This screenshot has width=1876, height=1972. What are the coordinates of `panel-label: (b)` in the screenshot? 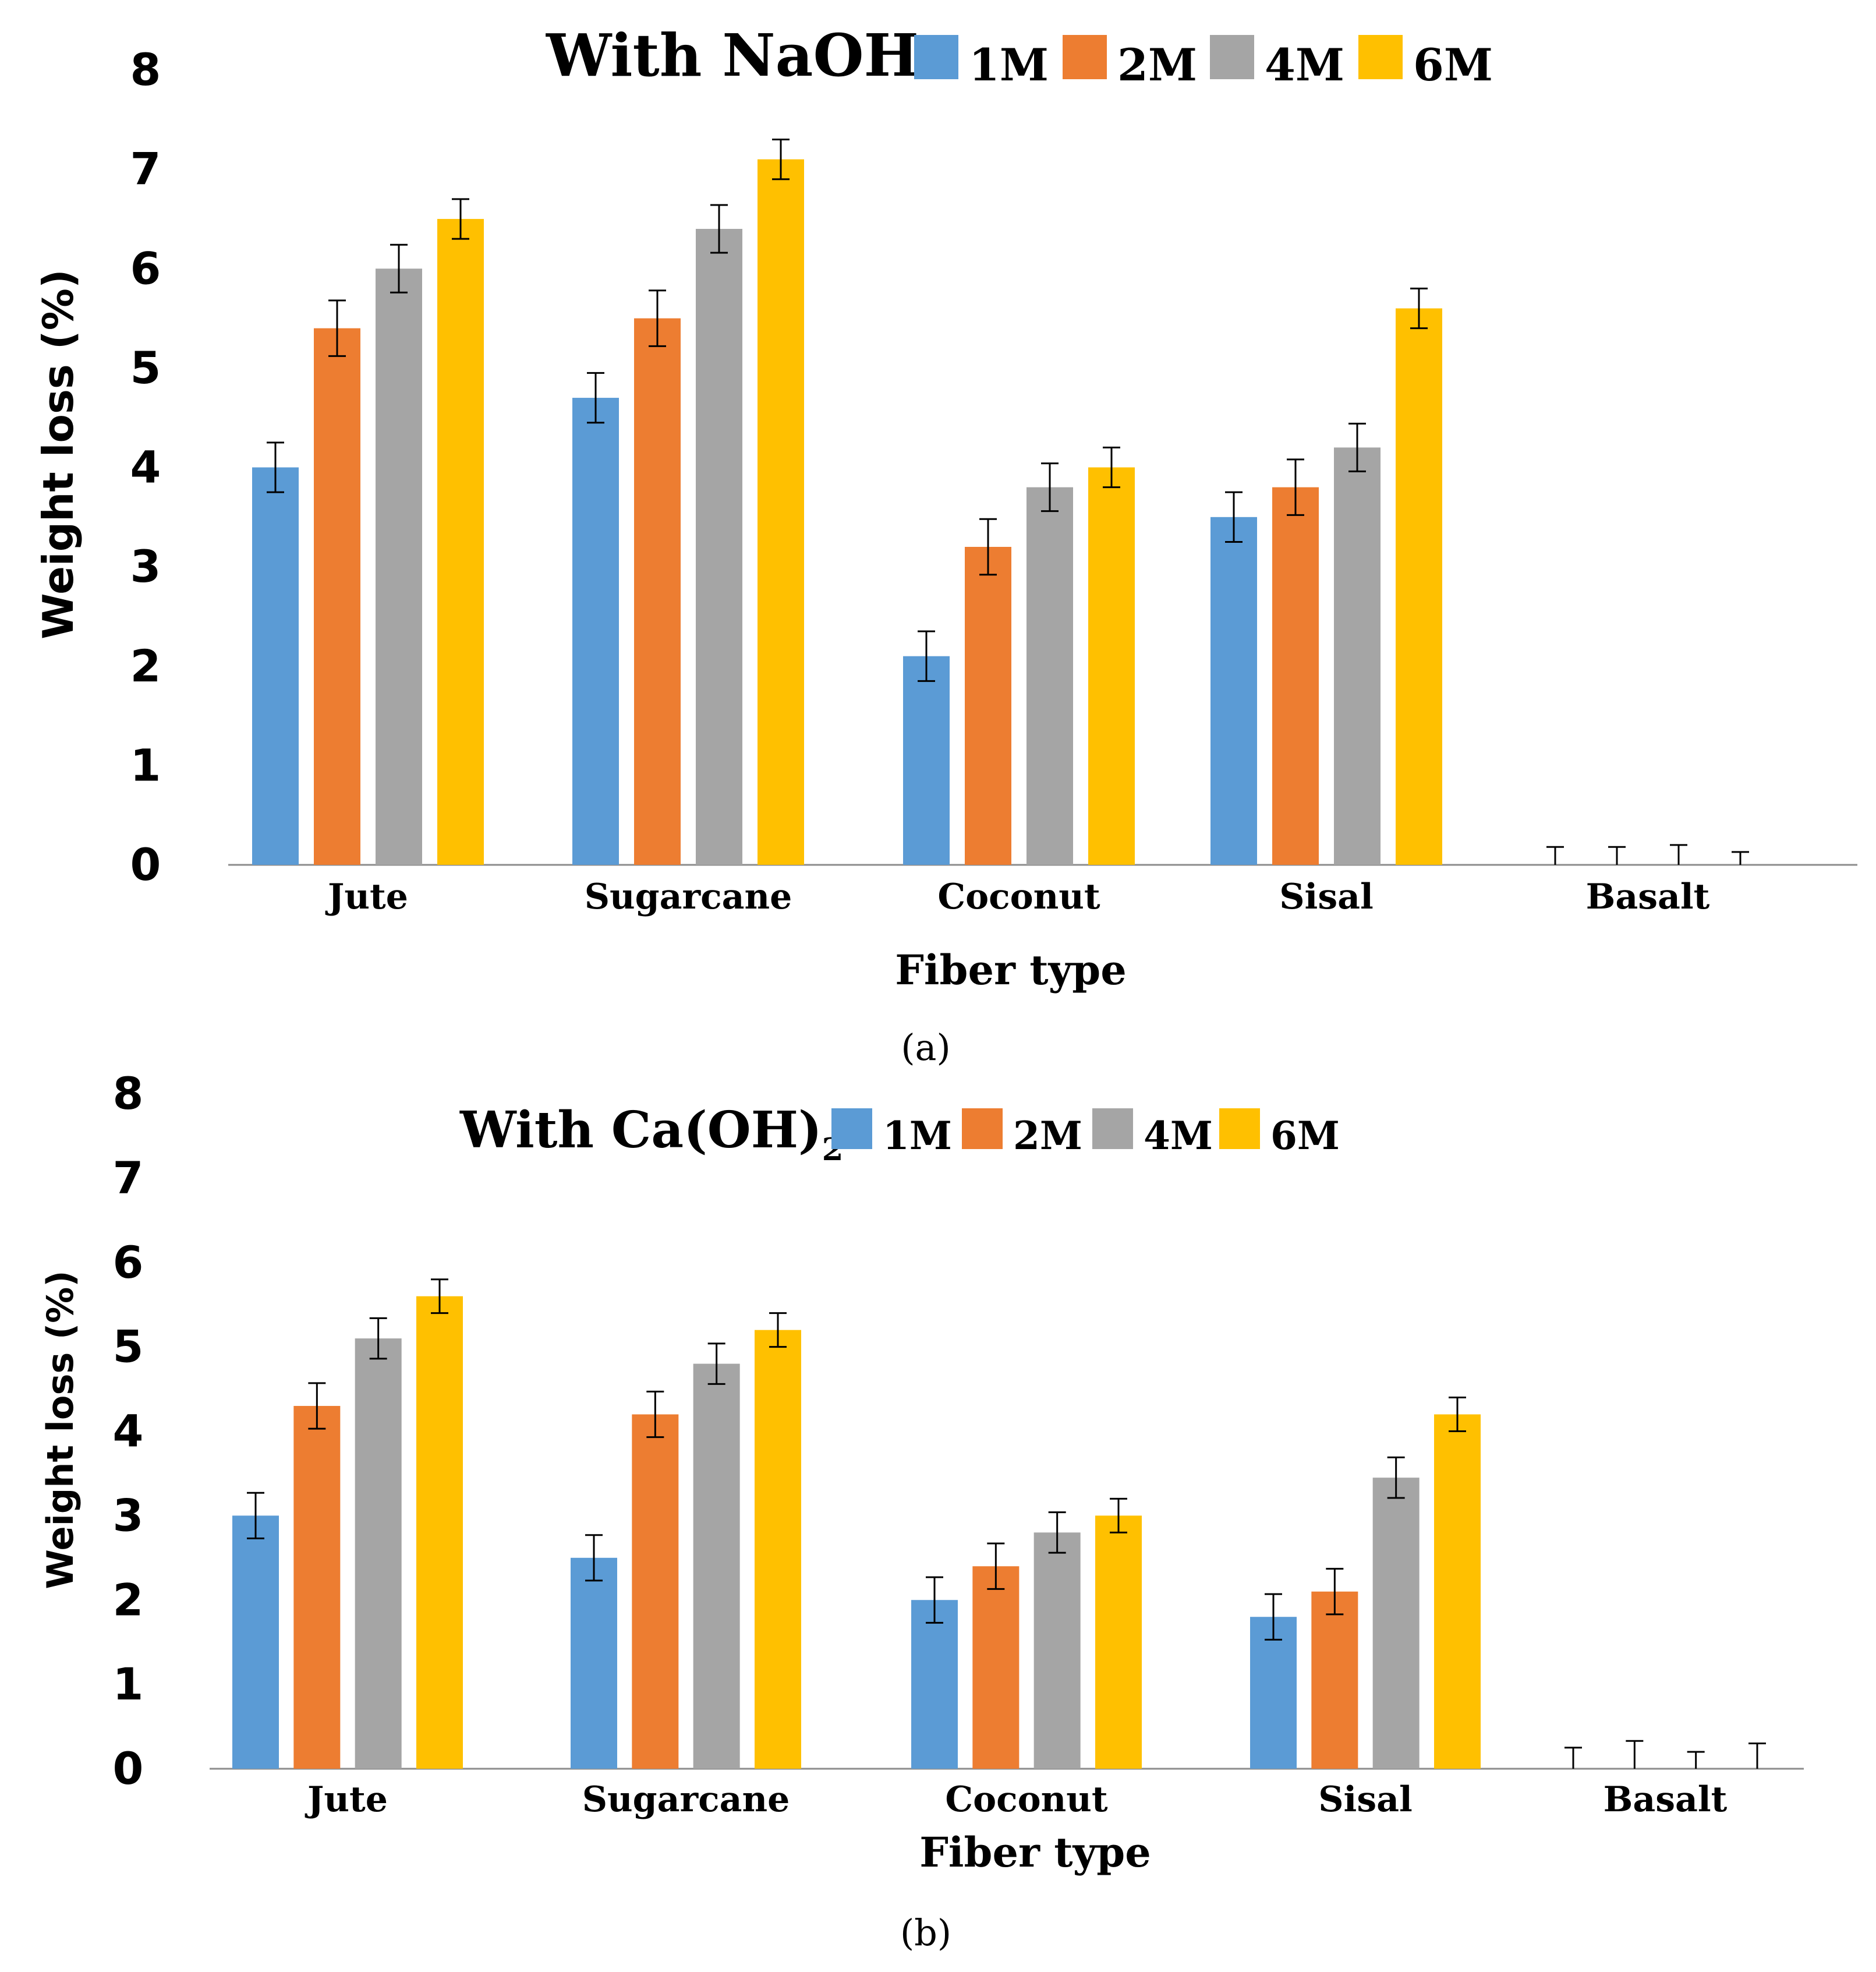 It's located at (925, 1933).